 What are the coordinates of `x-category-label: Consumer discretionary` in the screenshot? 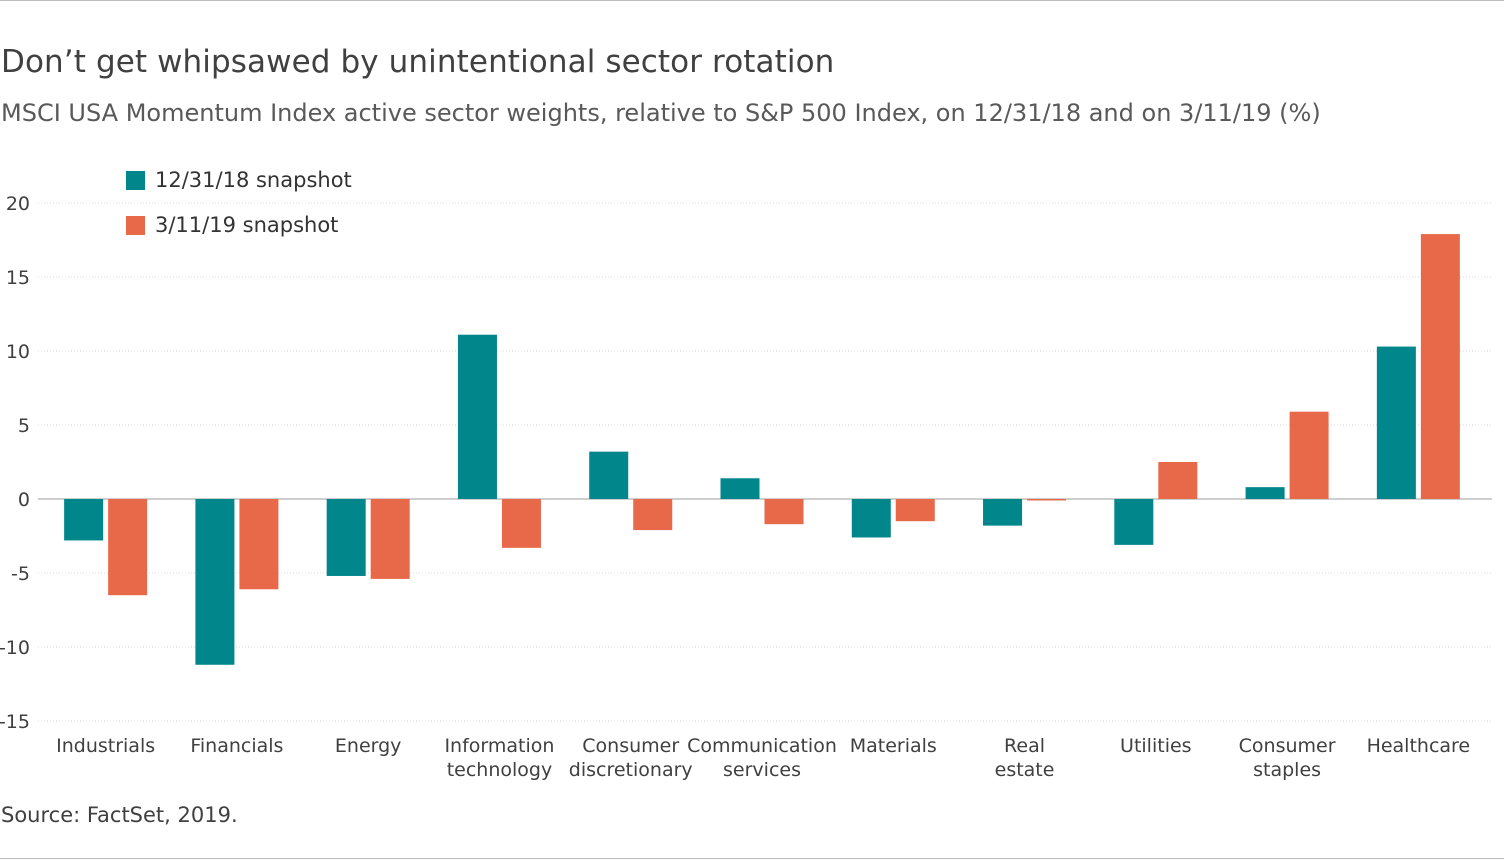 It's located at (631, 758).